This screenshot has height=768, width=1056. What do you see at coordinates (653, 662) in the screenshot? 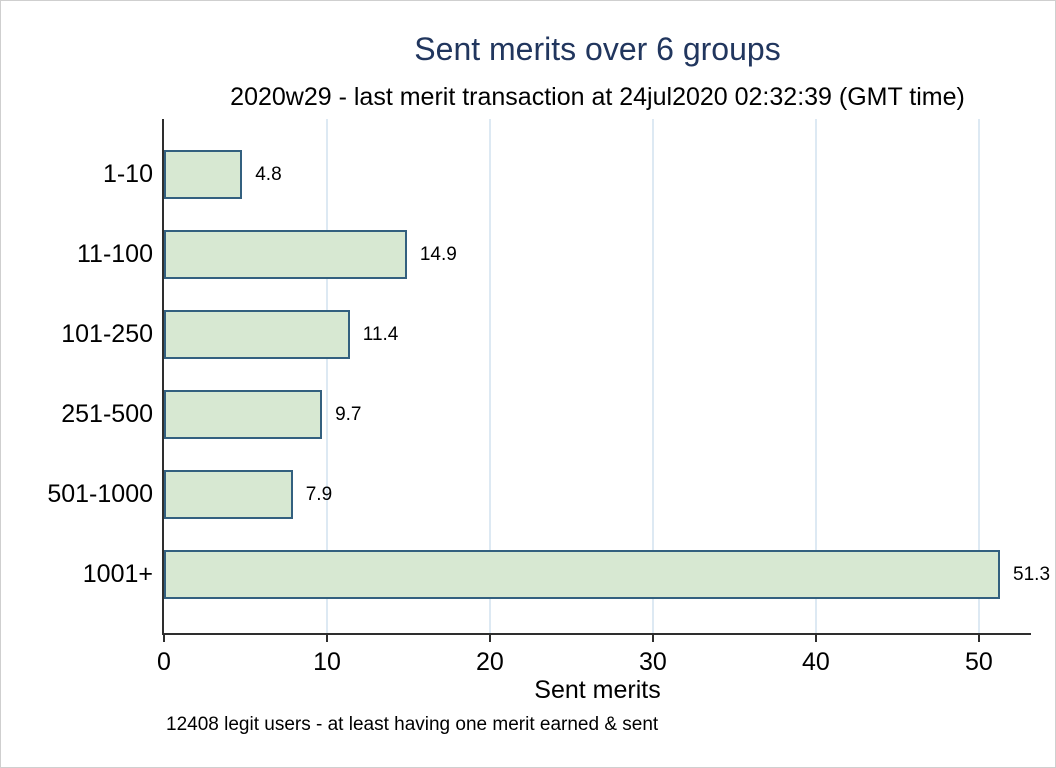
I see `x-axis-tick-label: 30` at bounding box center [653, 662].